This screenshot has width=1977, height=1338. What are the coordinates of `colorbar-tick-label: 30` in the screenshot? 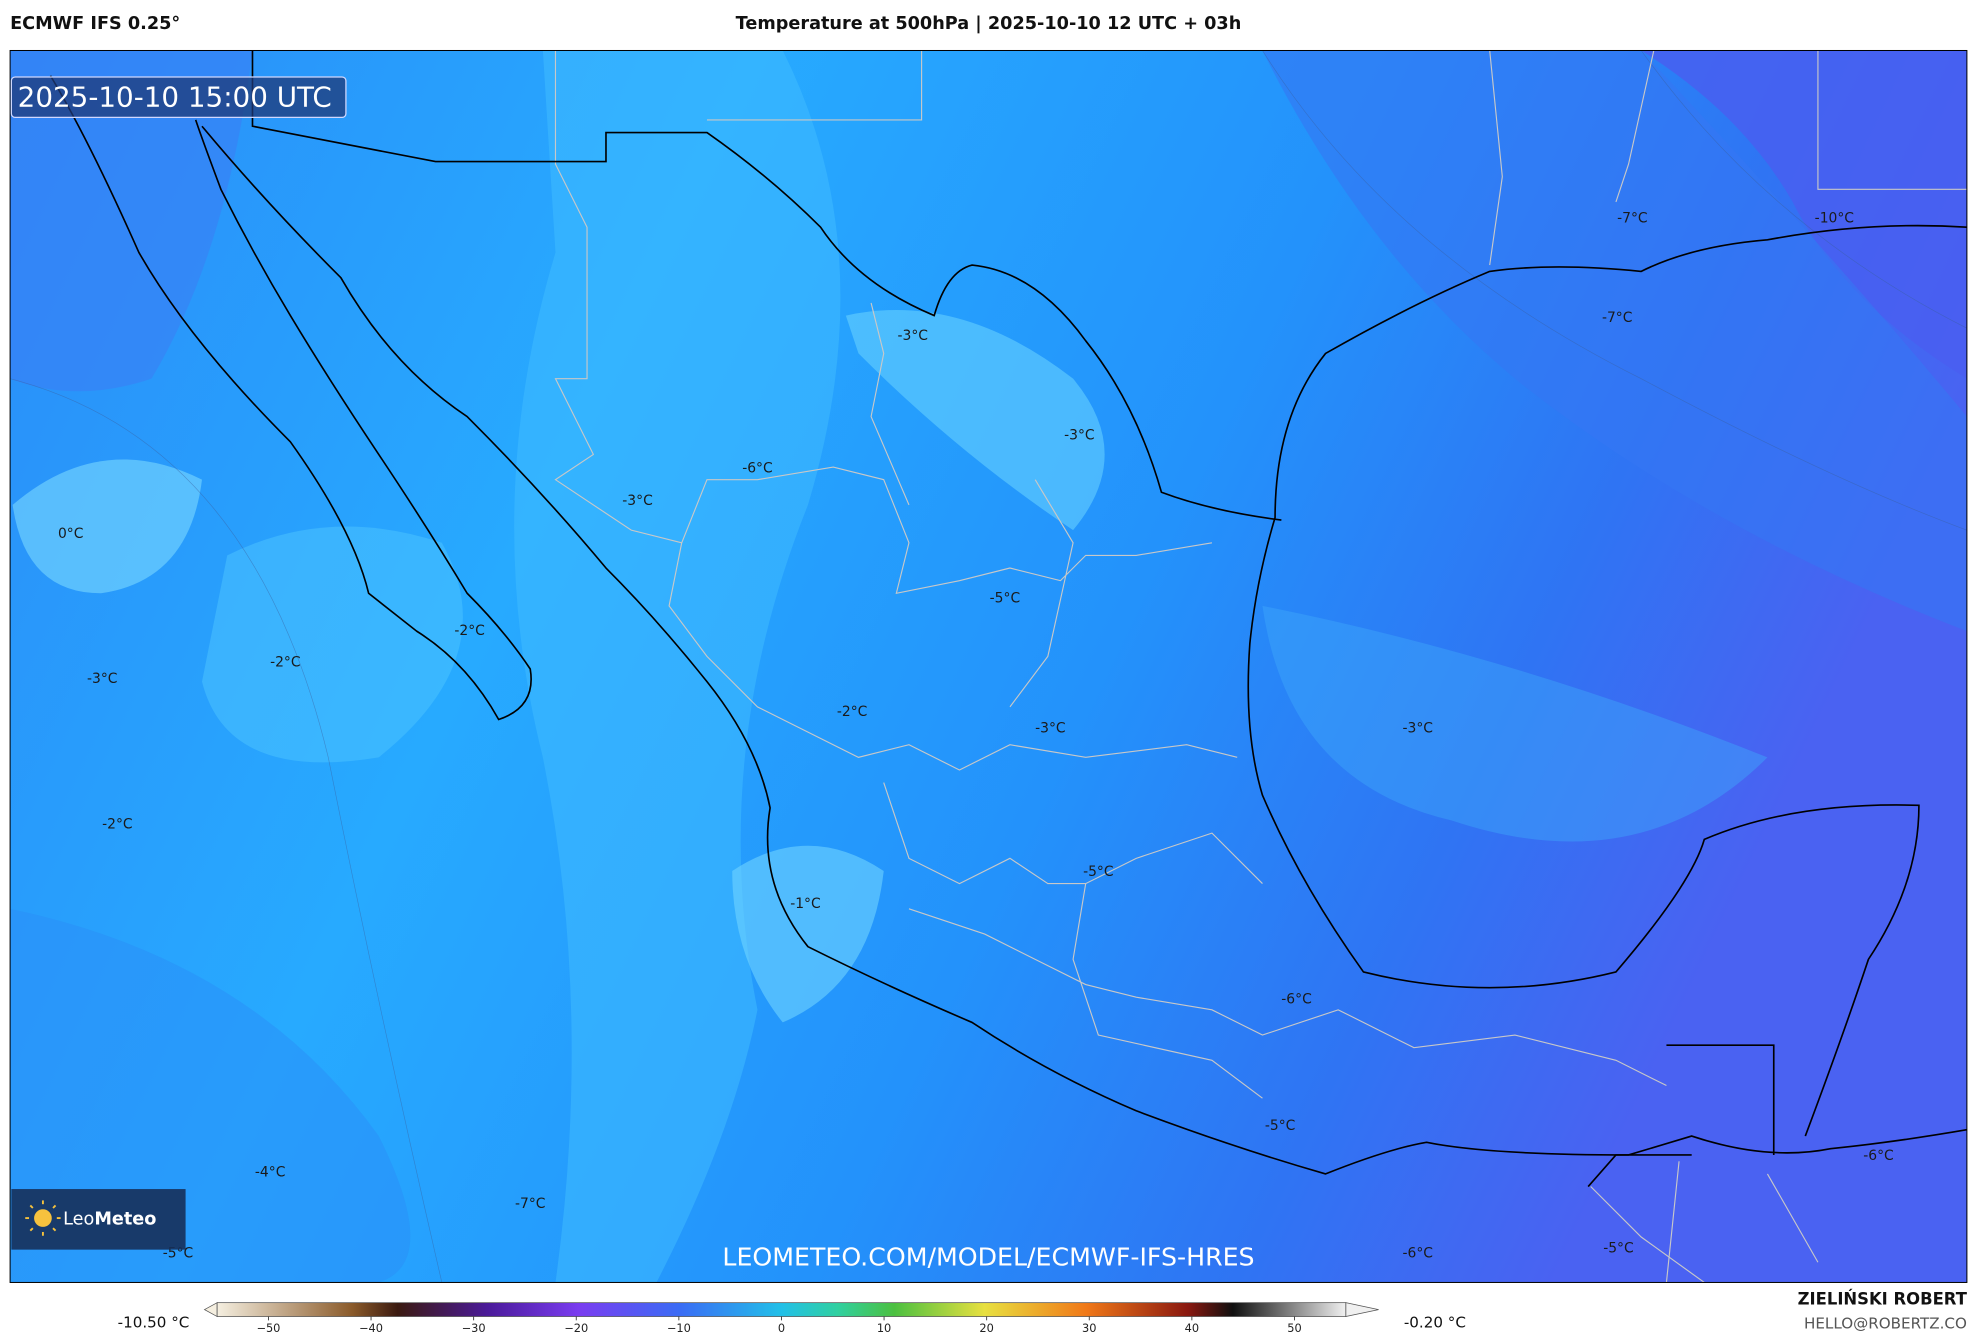 It's located at (1089, 1328).